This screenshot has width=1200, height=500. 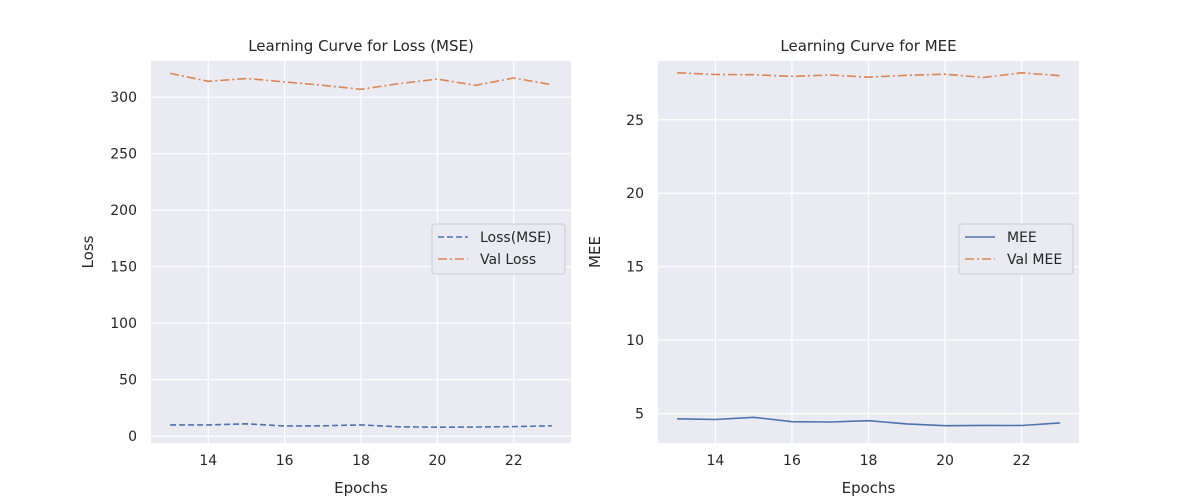 What do you see at coordinates (128, 381) in the screenshot?
I see `y-tick-label: 50` at bounding box center [128, 381].